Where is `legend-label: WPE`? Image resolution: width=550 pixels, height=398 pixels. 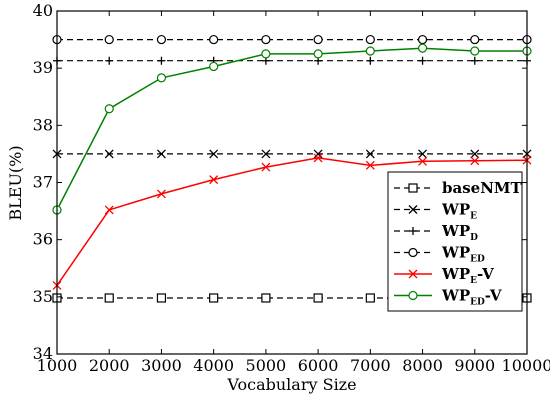
legend-label: WPE is located at coordinates (459, 211).